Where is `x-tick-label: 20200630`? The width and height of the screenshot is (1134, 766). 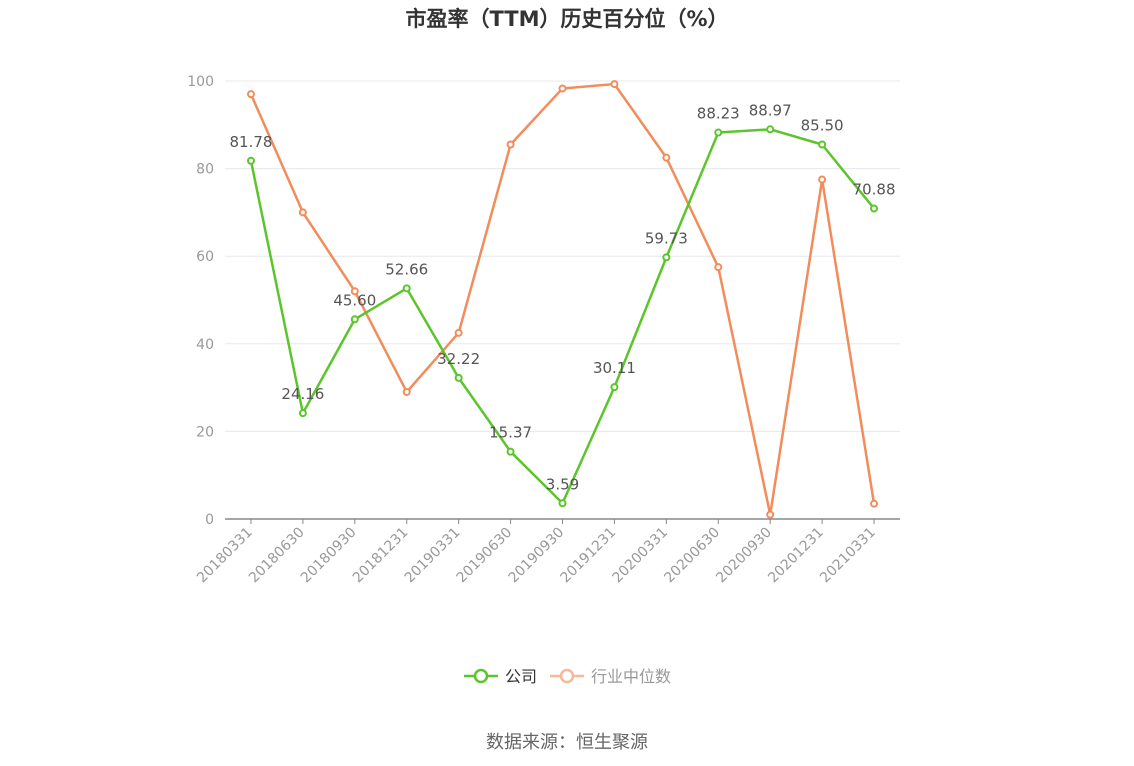
x-tick-label: 20200630 is located at coordinates (692, 556).